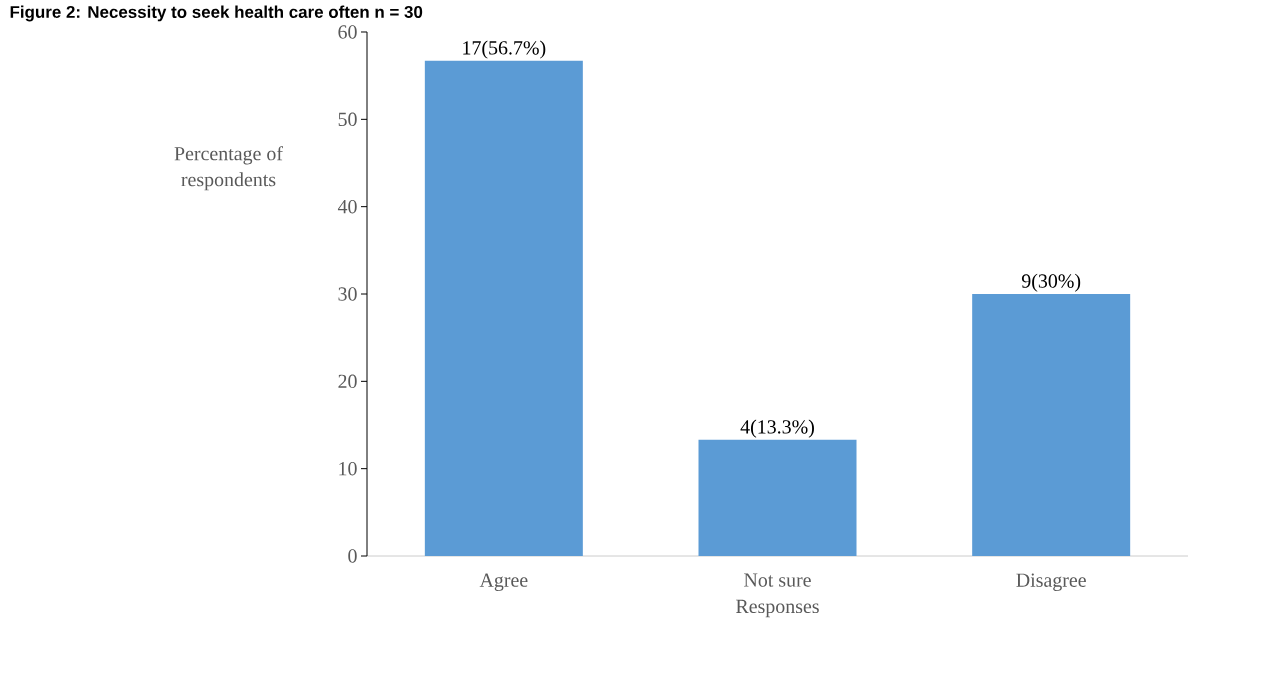 The image size is (1263, 675). I want to click on y-tick-label: 60, so click(347, 32).